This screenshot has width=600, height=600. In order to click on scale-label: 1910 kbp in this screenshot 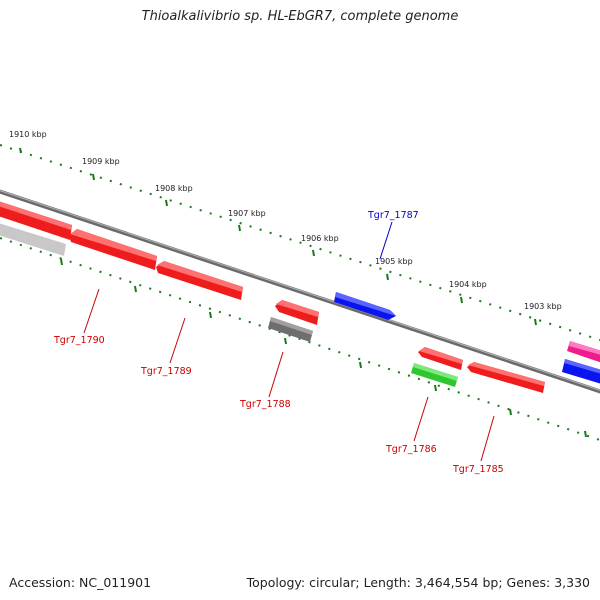, I will do `click(28, 134)`.